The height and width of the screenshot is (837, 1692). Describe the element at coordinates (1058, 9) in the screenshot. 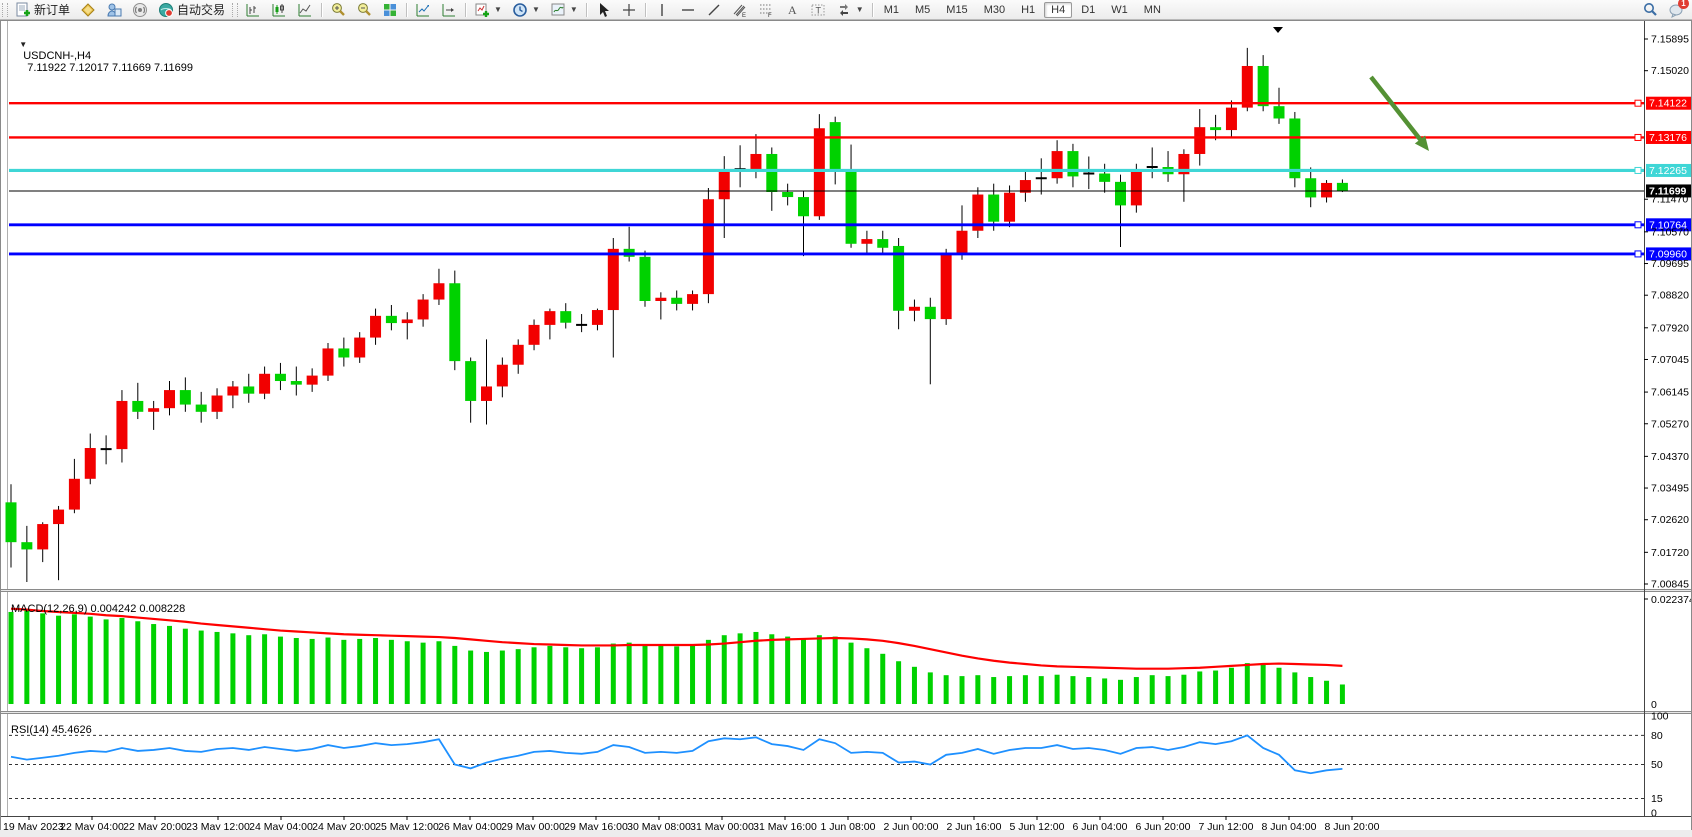

I see `timeframe-button-H4: H4` at that location.